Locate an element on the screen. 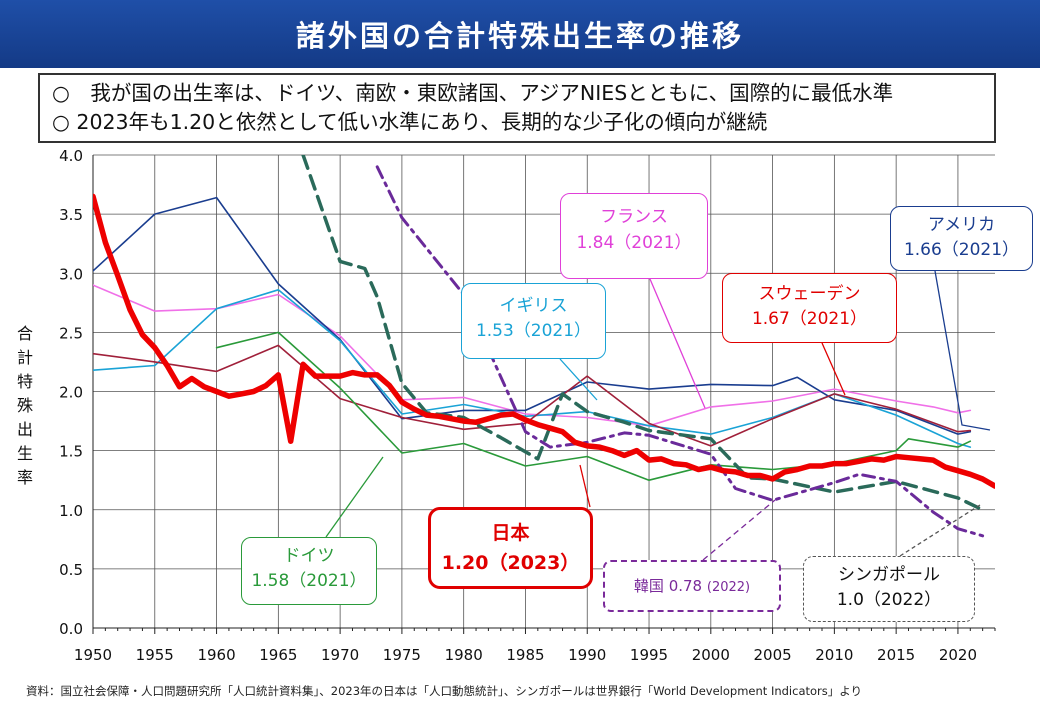 The width and height of the screenshot is (1040, 720). summary-line-2: ○ 2023年も1.20と依然として低い水準にあり、長期的な少子化の傾向が継続 is located at coordinates (410, 122).